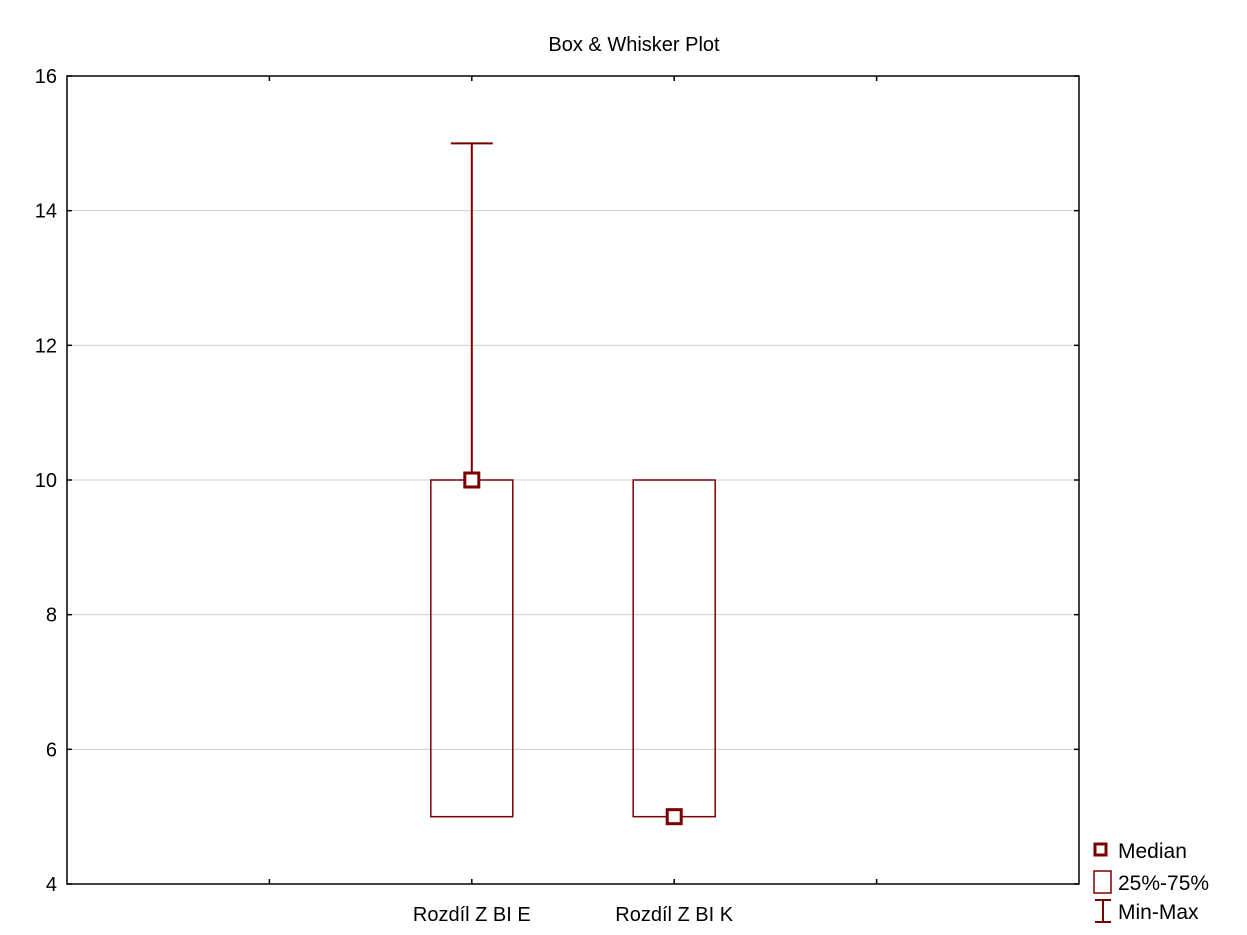  I want to click on y-tick-label: 4, so click(51, 885).